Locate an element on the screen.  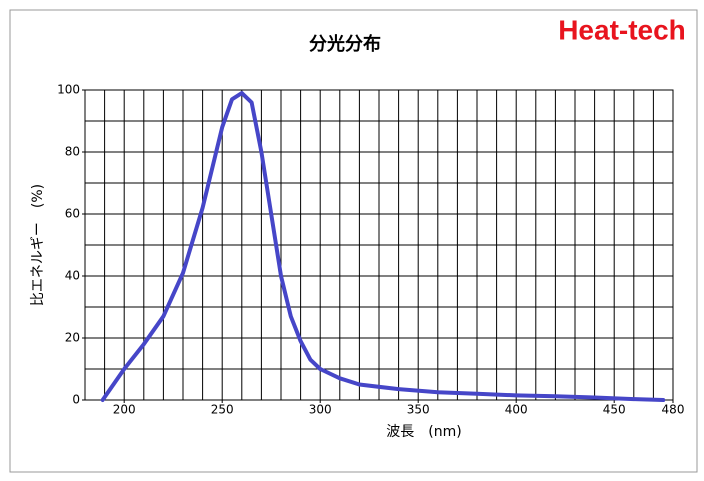
x-axis-label: 波長 (nm) is located at coordinates (423, 432).